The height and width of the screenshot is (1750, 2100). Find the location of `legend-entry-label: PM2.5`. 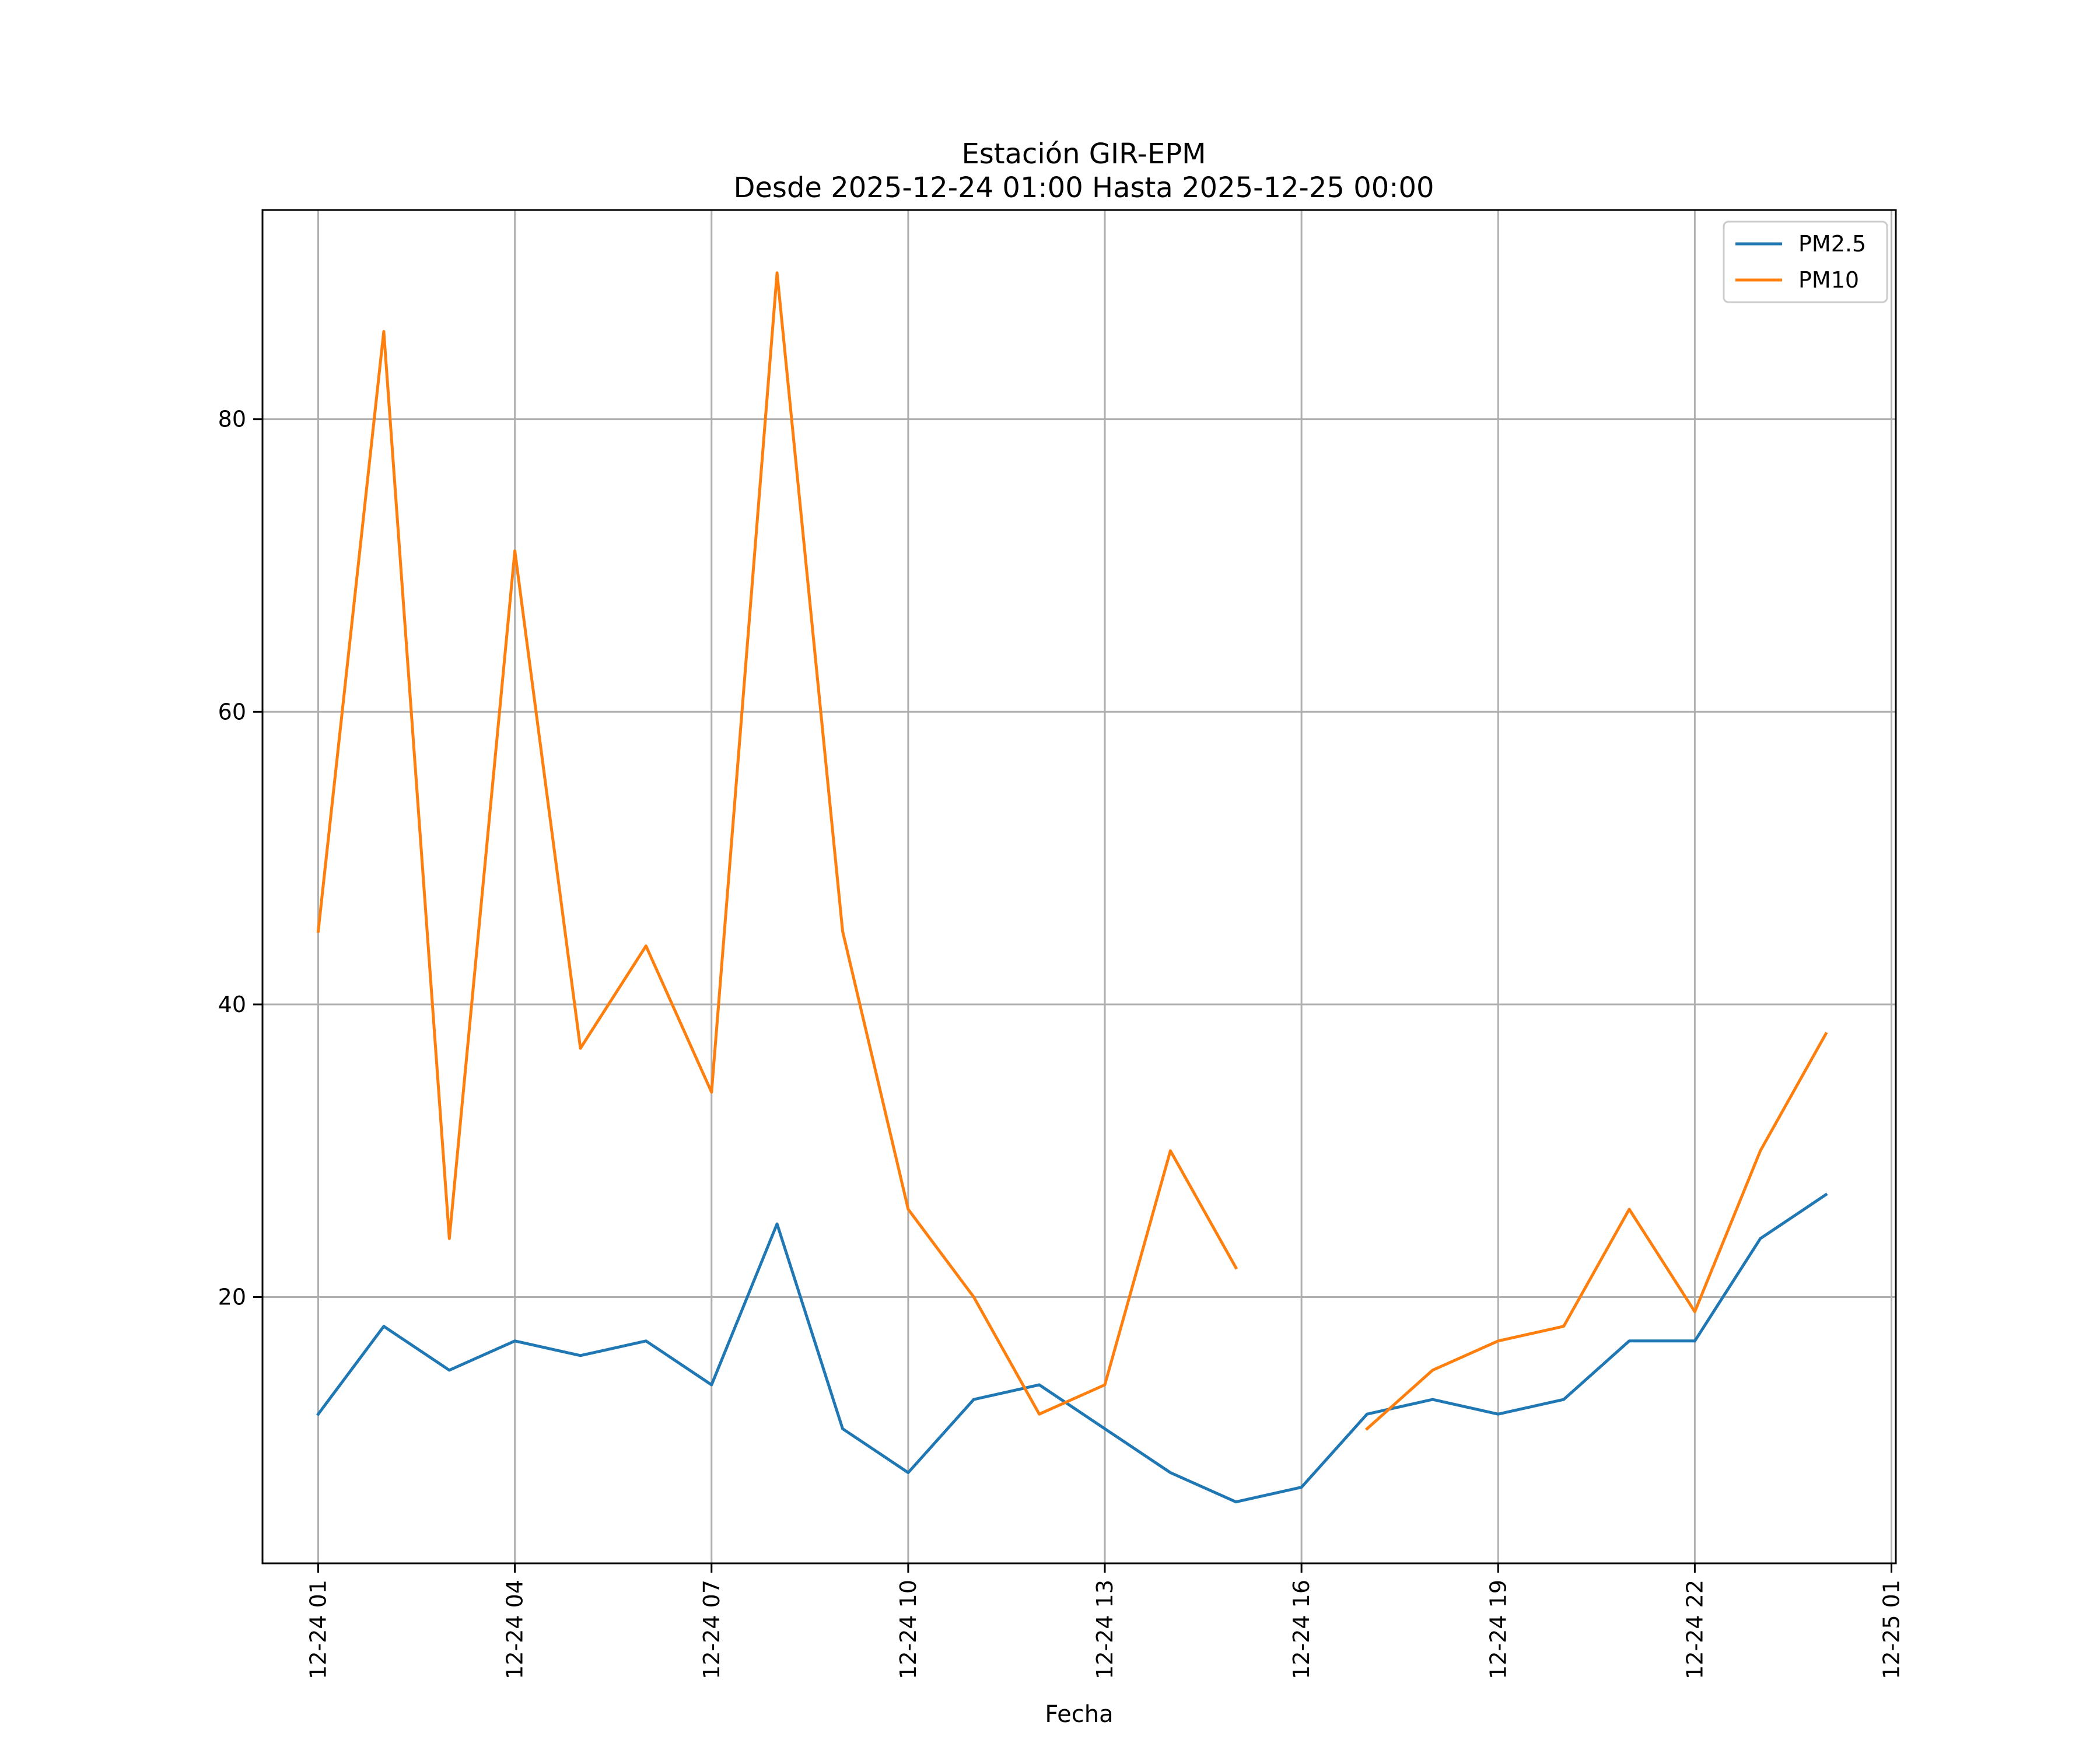

legend-entry-label: PM2.5 is located at coordinates (1832, 244).